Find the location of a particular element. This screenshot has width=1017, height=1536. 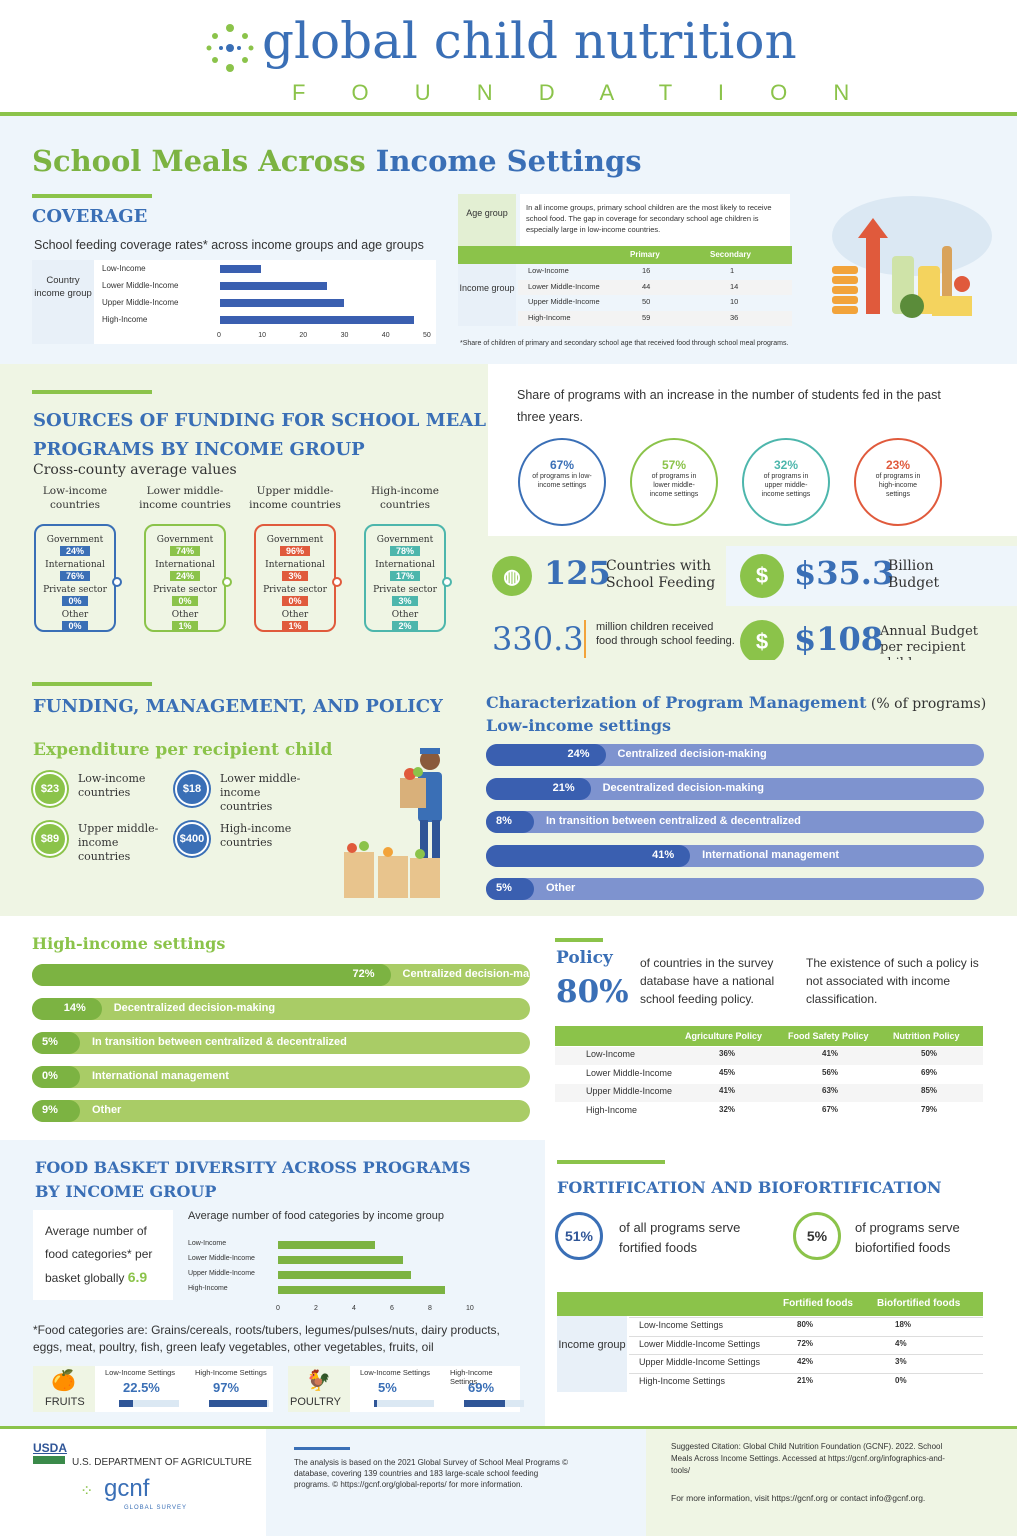

mgmt-label: Other is located at coordinates (561, 888).